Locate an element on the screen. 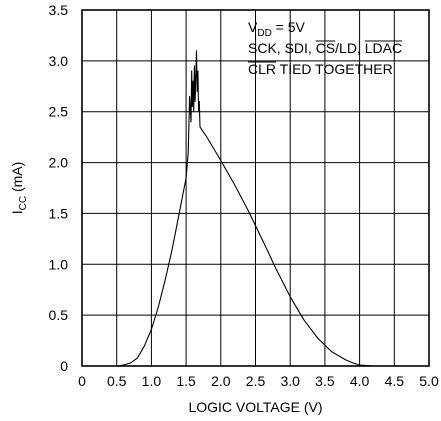 The height and width of the screenshot is (421, 441). y-tick-label: 1.5 is located at coordinates (59, 213).